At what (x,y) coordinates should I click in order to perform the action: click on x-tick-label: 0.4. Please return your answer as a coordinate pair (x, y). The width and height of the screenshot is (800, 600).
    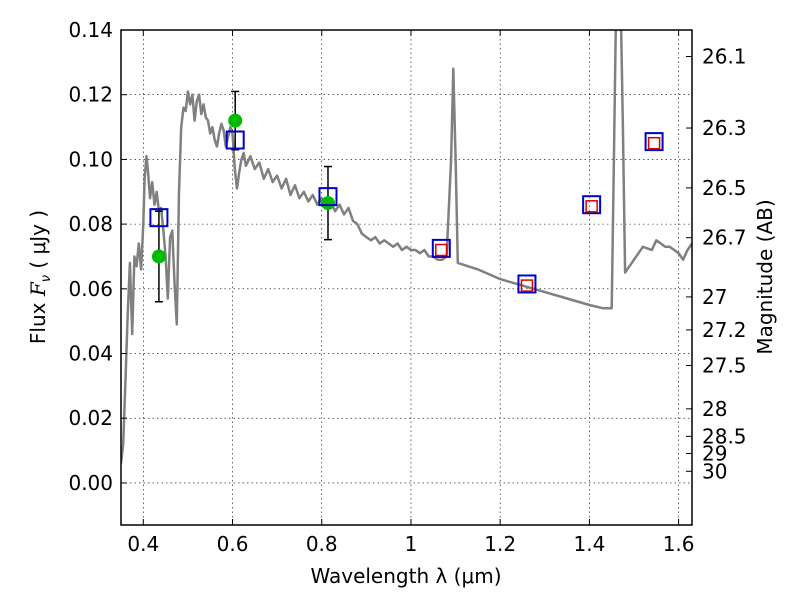
    Looking at the image, I should click on (143, 544).